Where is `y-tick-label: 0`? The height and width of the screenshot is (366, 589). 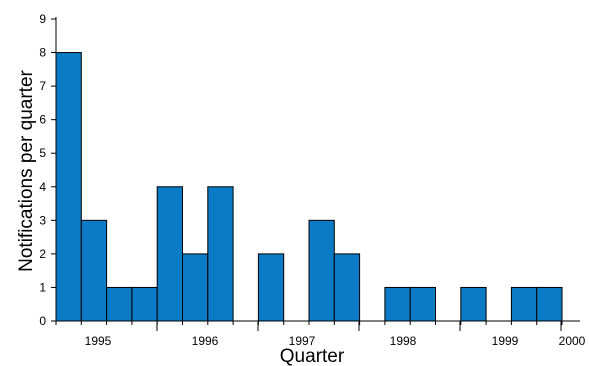
y-tick-label: 0 is located at coordinates (42, 321).